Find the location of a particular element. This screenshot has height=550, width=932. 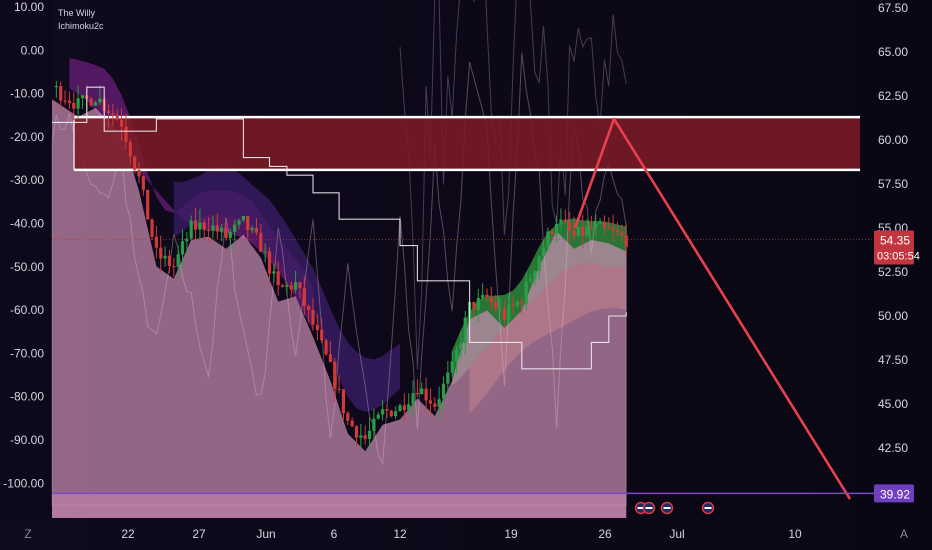

x-axis-tick: 19 is located at coordinates (511, 534).